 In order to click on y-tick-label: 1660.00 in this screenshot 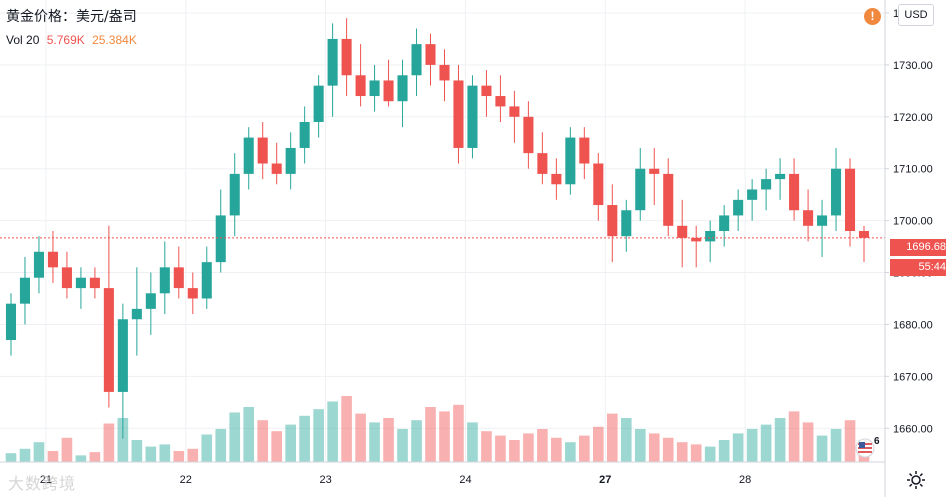, I will do `click(913, 429)`.